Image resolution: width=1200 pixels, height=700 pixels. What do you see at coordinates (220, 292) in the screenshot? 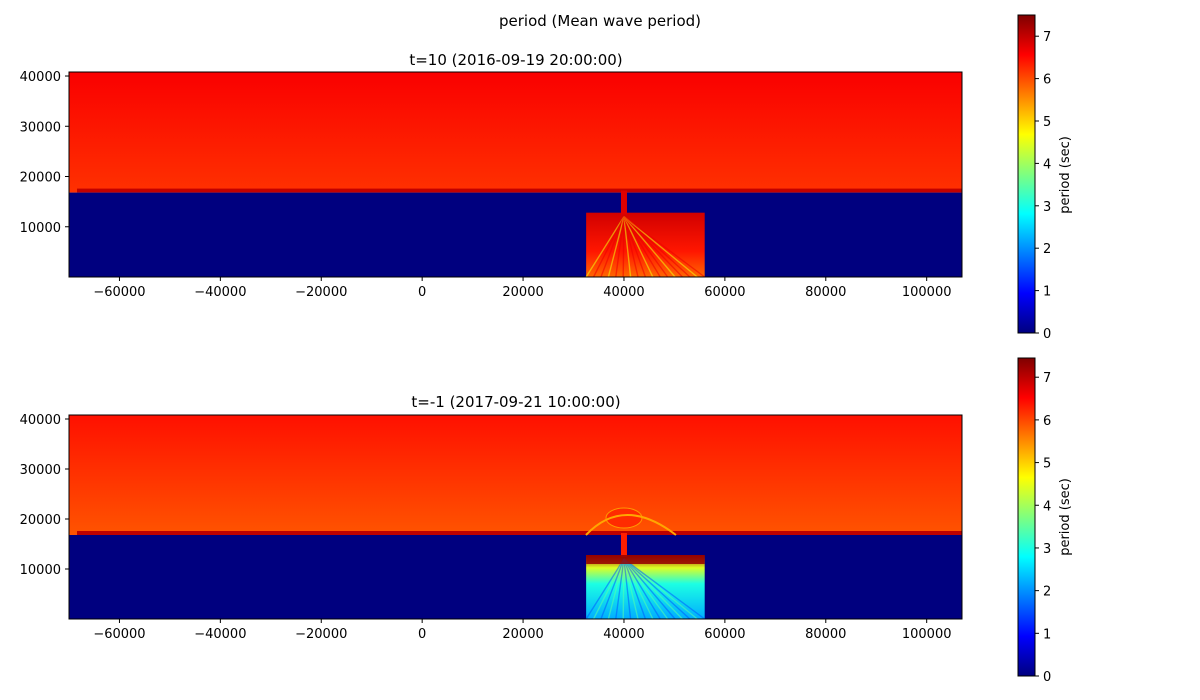
I see `x-tick-label: −40000` at bounding box center [220, 292].